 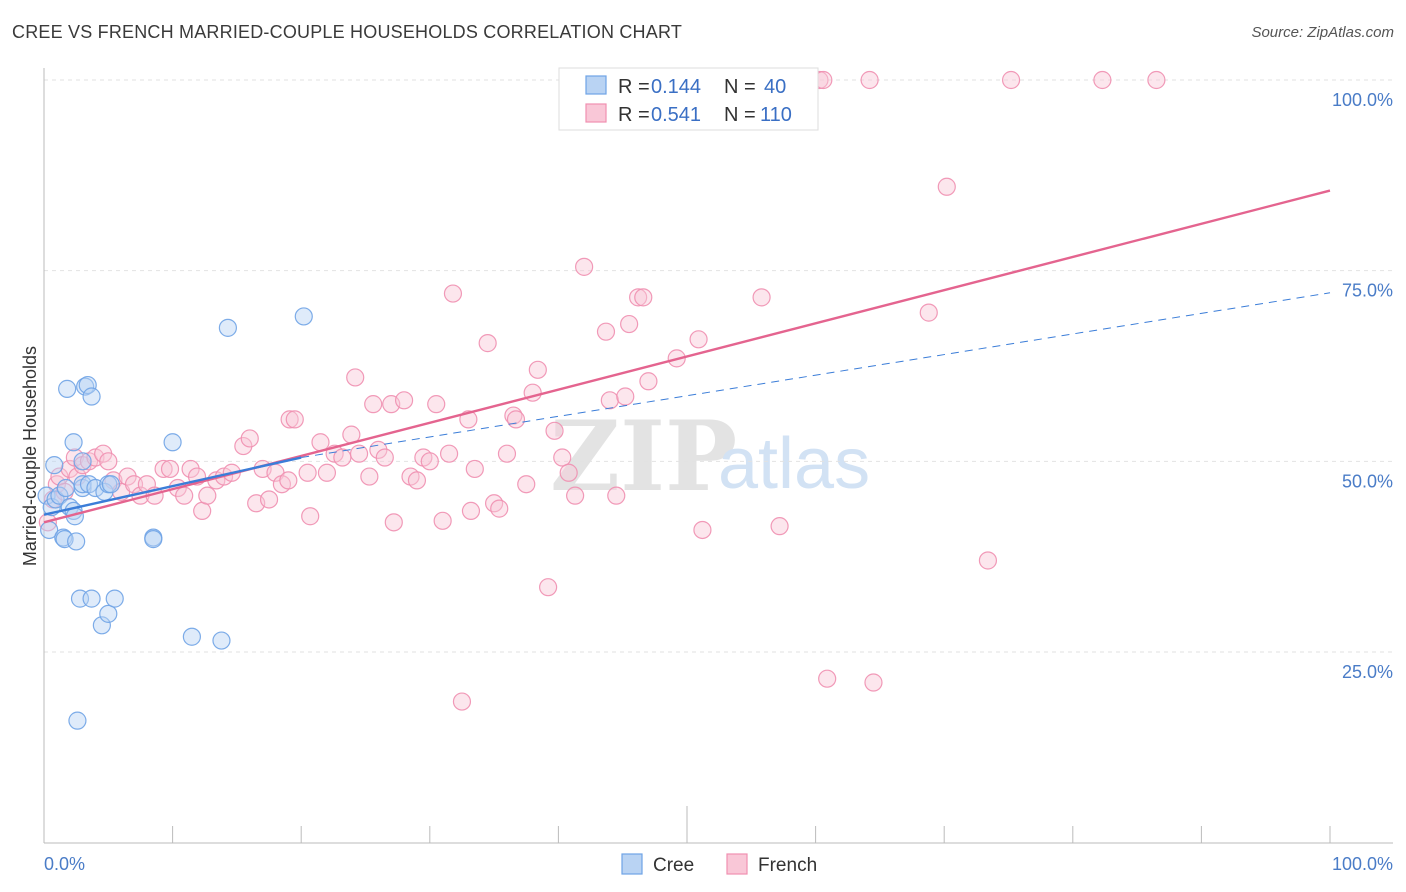 What do you see at coordinates (794, 464) in the screenshot?
I see `watermark-atlas: atlas` at bounding box center [794, 464].